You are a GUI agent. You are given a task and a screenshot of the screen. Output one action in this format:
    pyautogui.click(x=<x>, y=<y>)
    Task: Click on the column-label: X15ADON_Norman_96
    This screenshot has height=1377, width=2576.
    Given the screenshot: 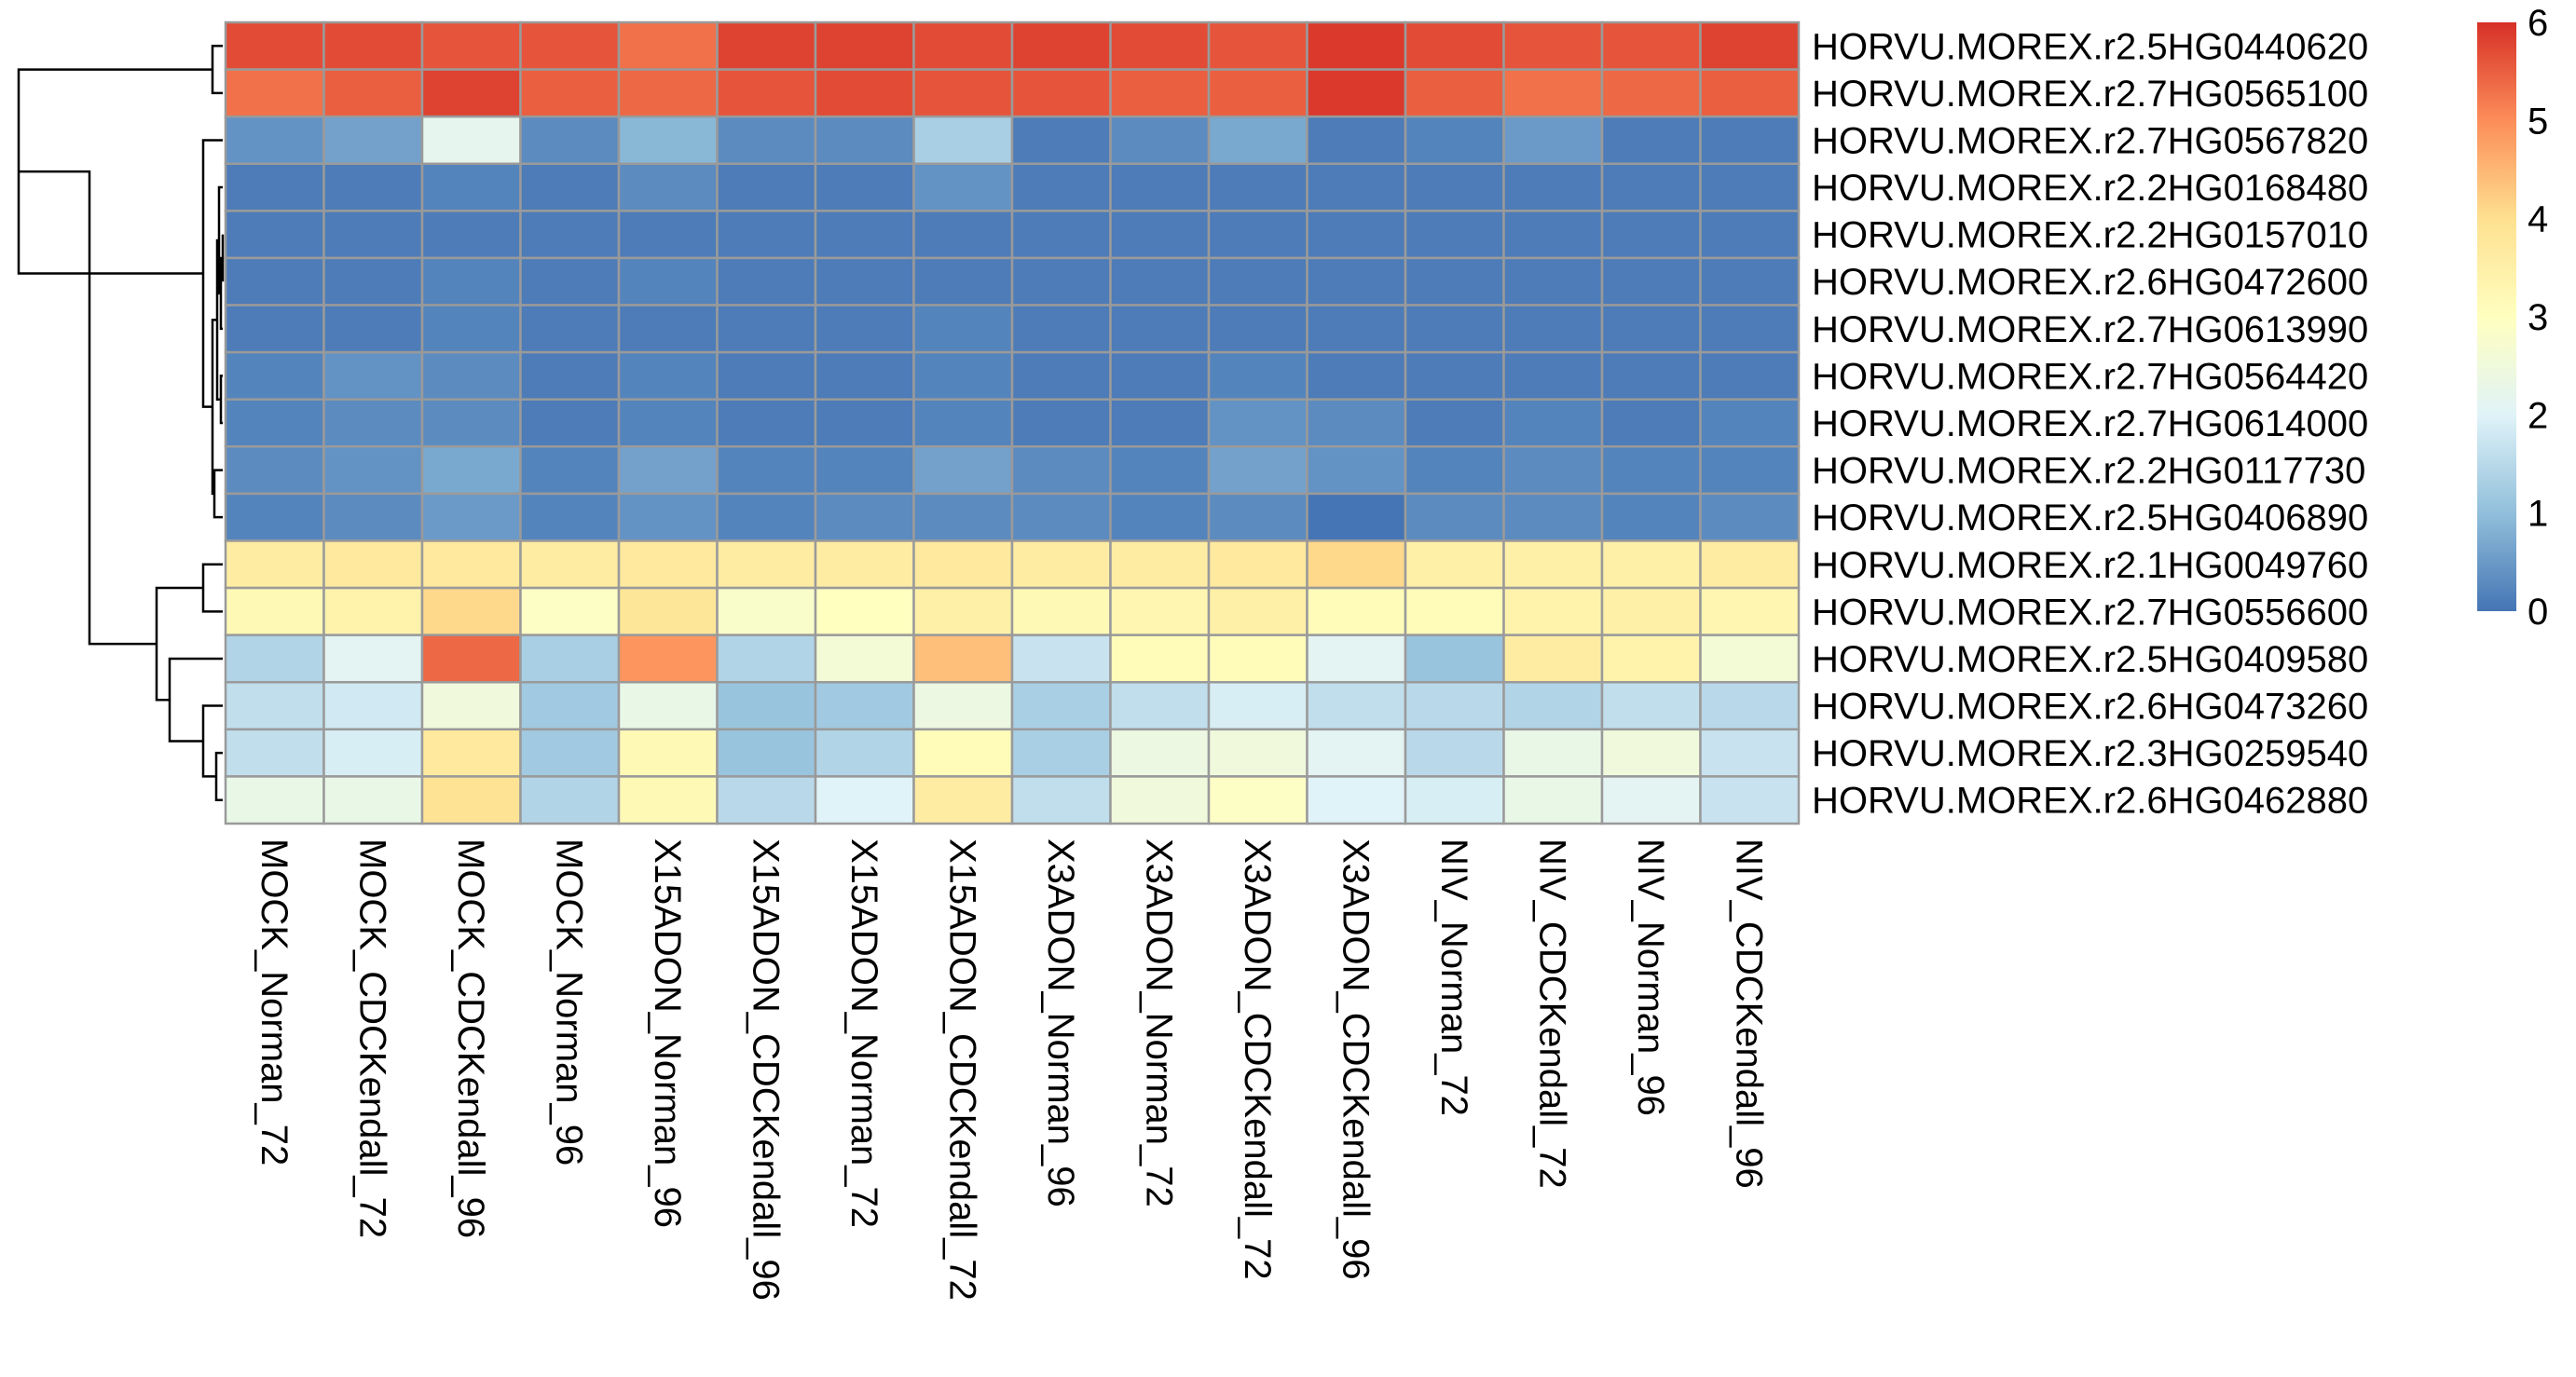 What is the action you would take?
    pyautogui.click(x=667, y=1033)
    